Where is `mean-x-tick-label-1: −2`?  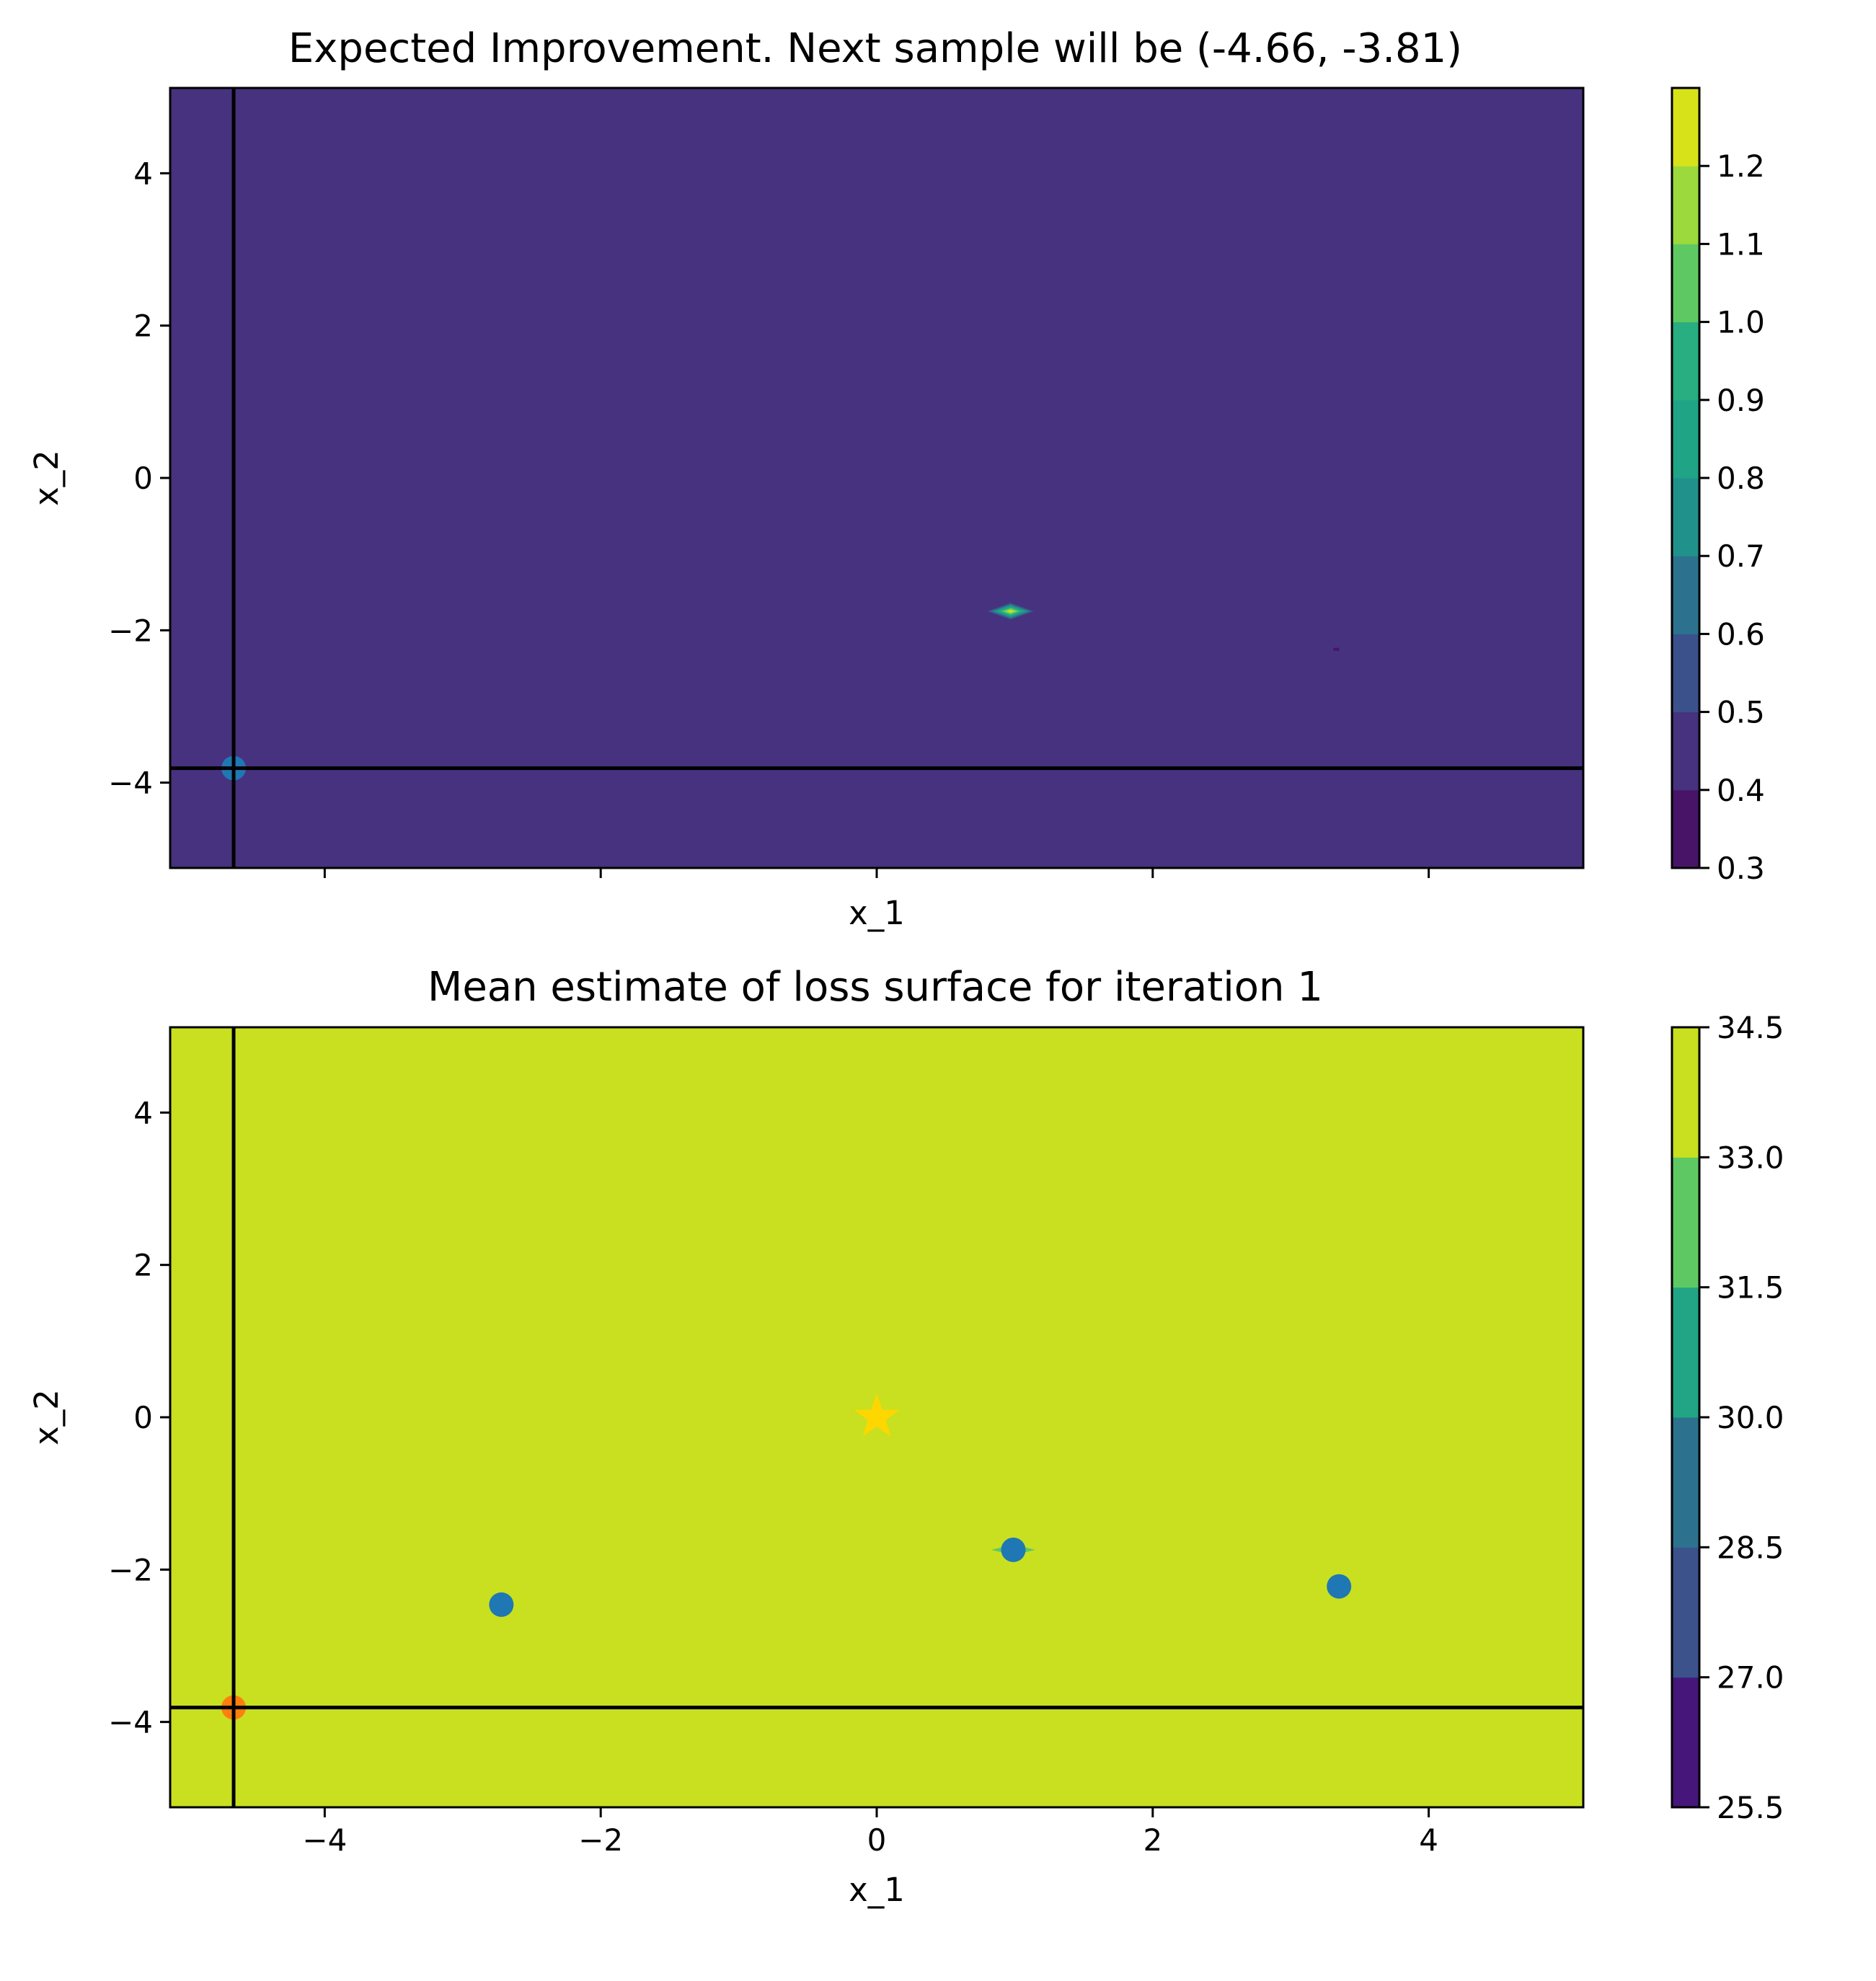
mean-x-tick-label-1: −2 is located at coordinates (600, 1840).